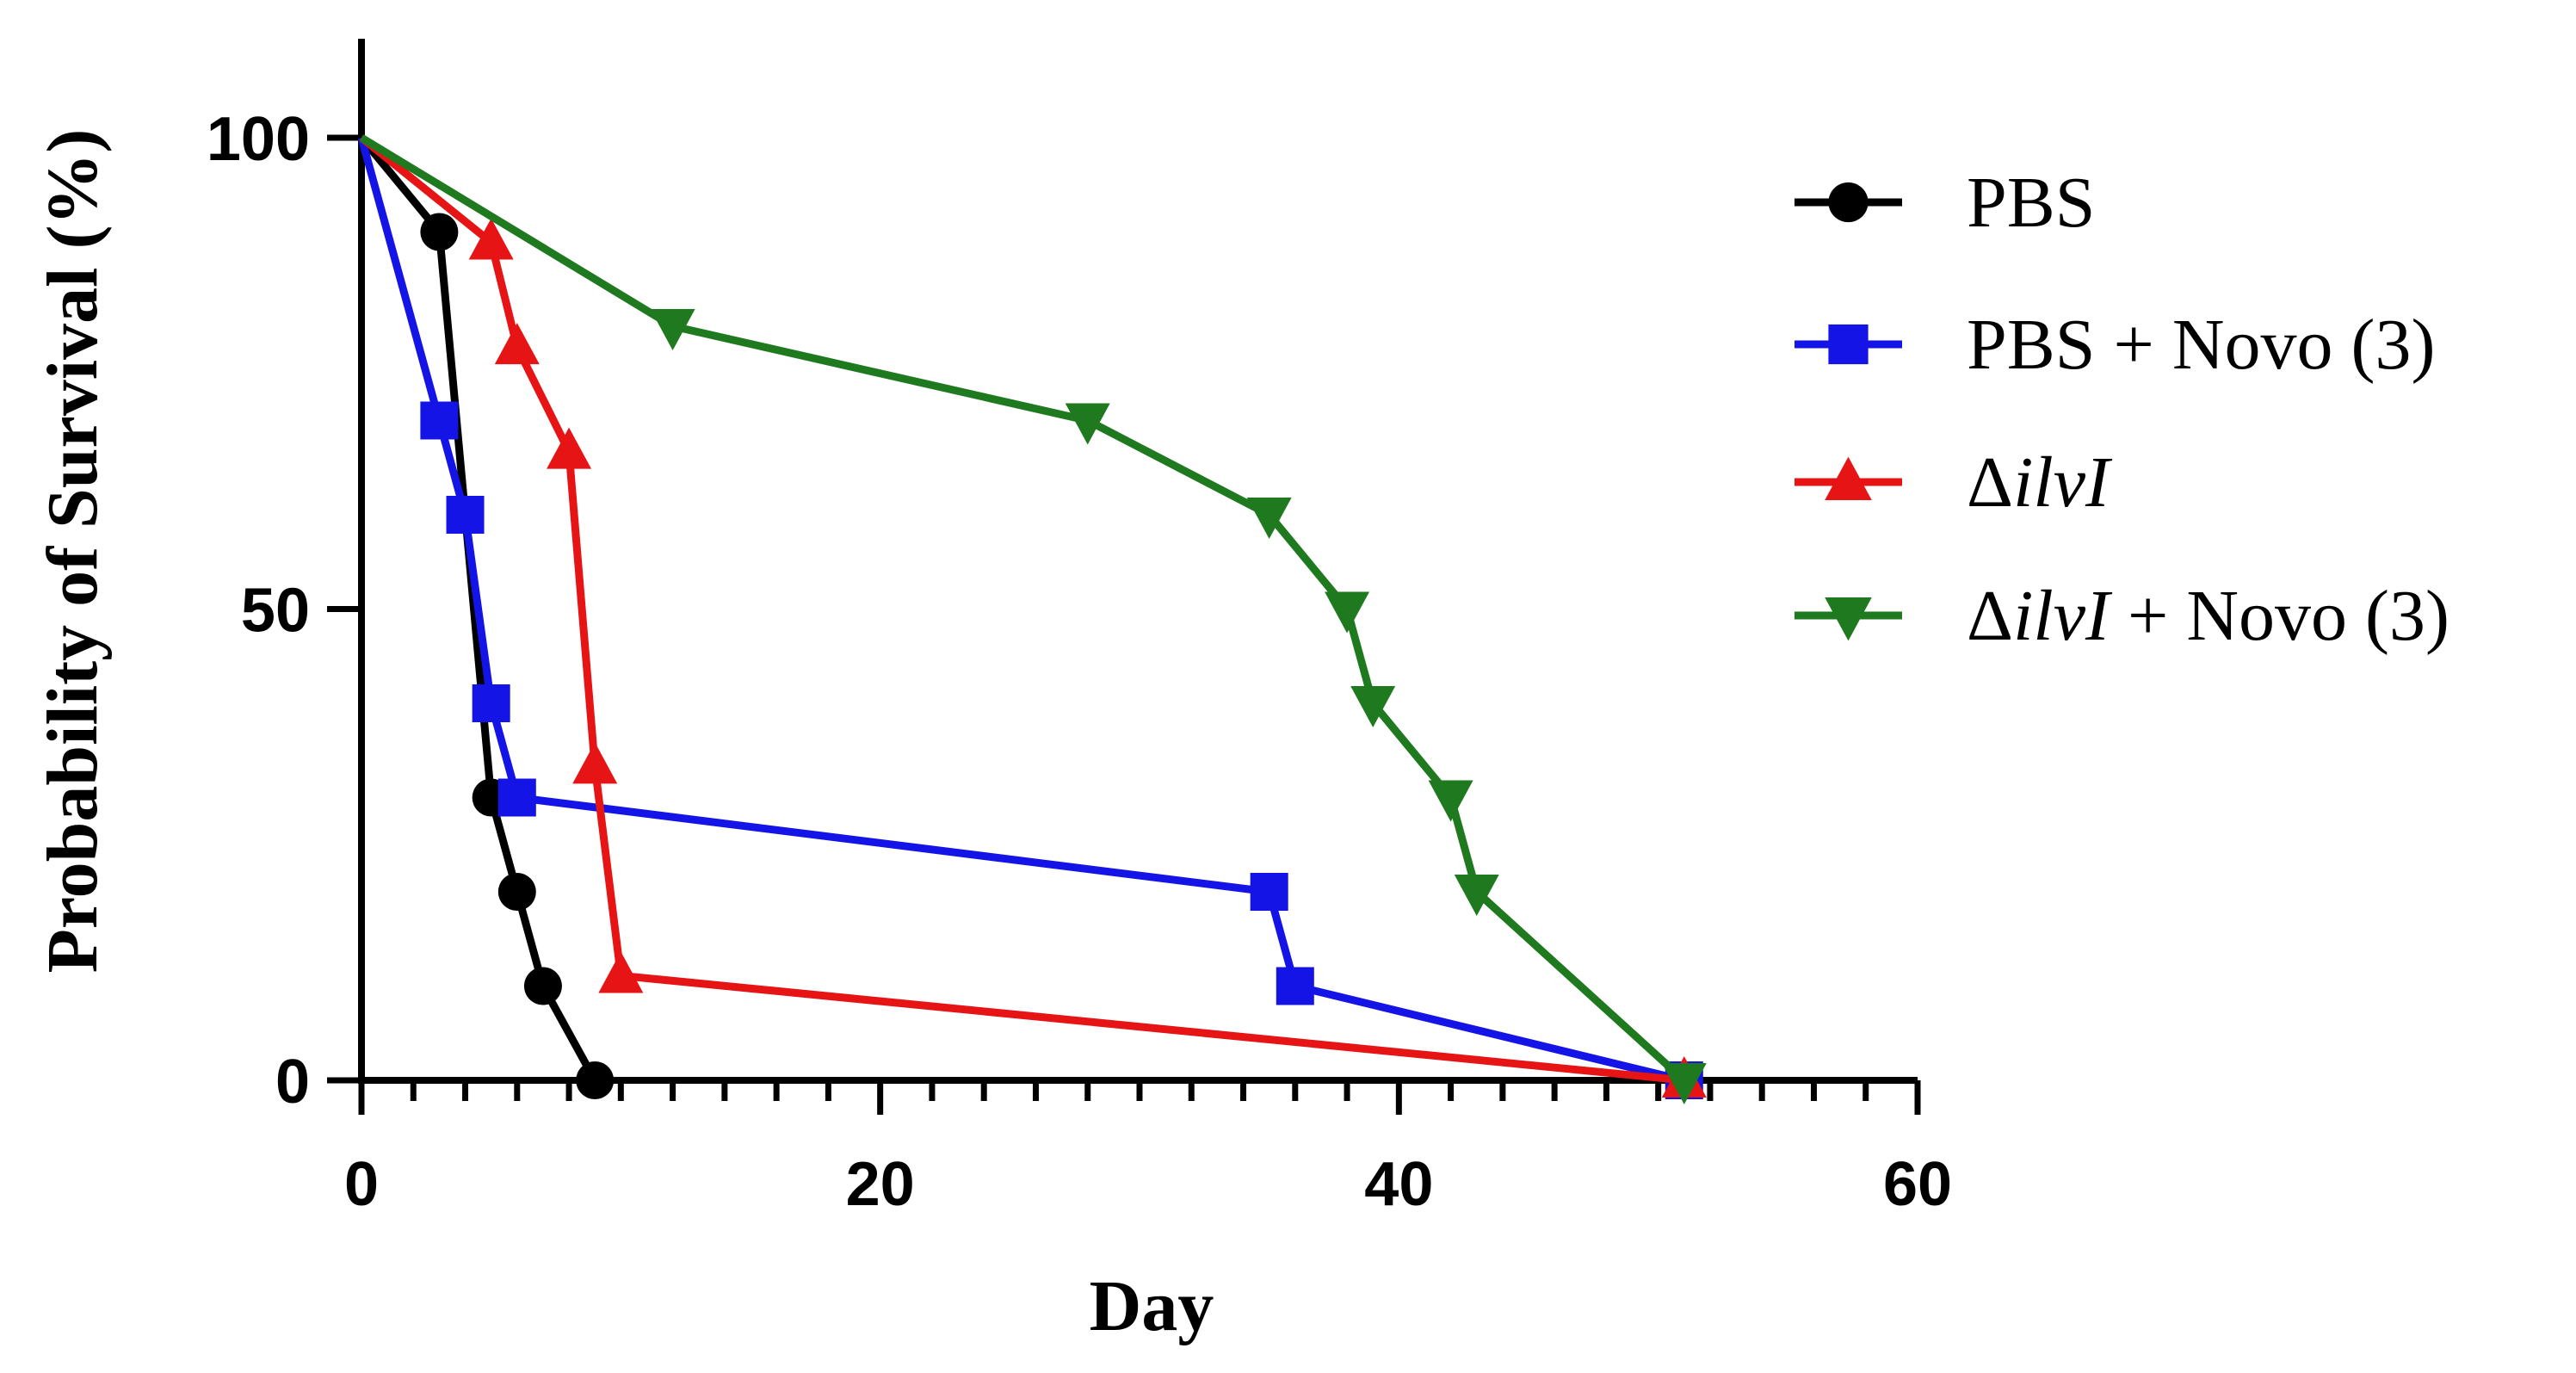 Image resolution: width=2576 pixels, height=1373 pixels. What do you see at coordinates (1954, 482) in the screenshot?
I see `legend-item: ΔilvI` at bounding box center [1954, 482].